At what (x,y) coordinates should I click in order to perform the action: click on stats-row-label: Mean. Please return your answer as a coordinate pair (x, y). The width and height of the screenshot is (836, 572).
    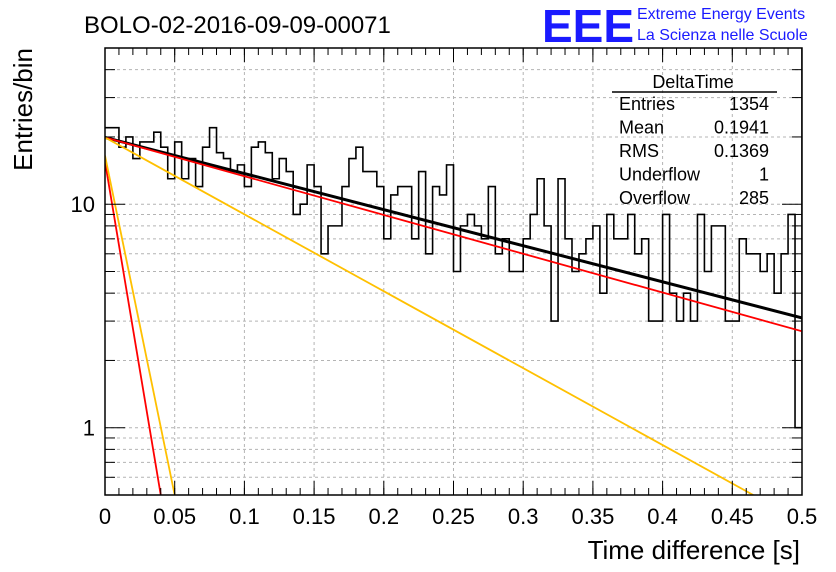
    Looking at the image, I should click on (641, 128).